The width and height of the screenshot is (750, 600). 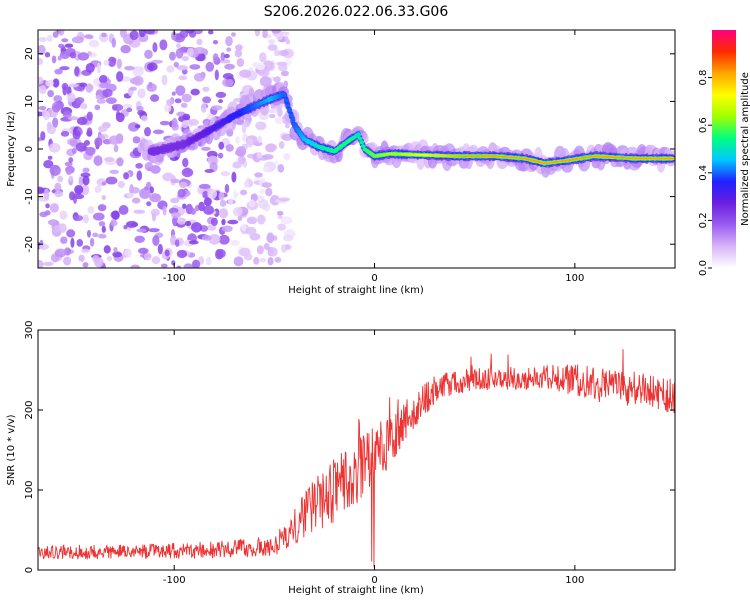 I want to click on colorbar-bar, so click(x=724, y=149).